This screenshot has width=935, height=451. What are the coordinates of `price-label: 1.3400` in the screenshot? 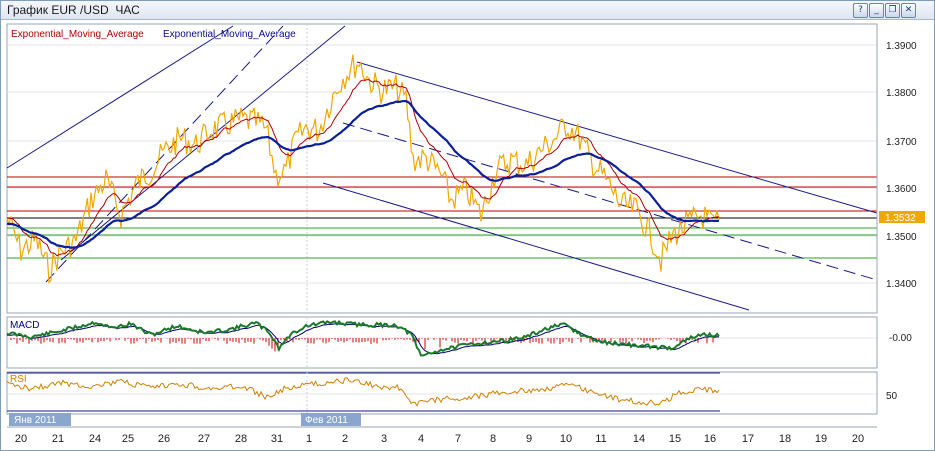 It's located at (901, 284).